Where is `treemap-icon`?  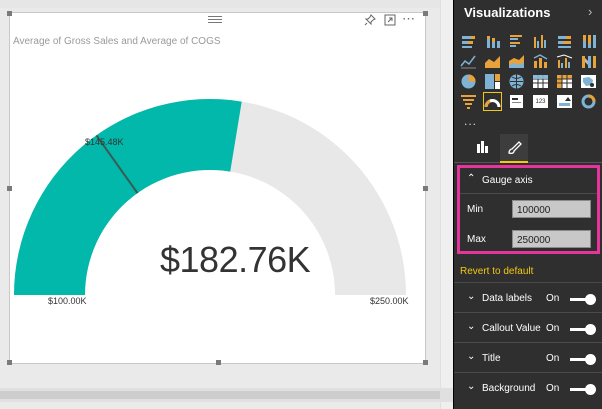 treemap-icon is located at coordinates (492, 81).